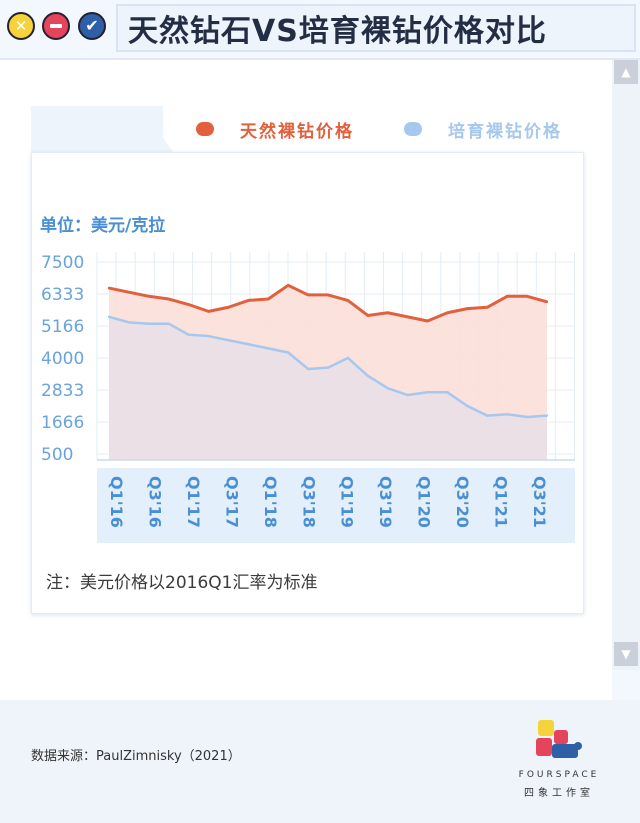 This screenshot has width=640, height=823. I want to click on x-tick-label: Q3'20, so click(462, 502).